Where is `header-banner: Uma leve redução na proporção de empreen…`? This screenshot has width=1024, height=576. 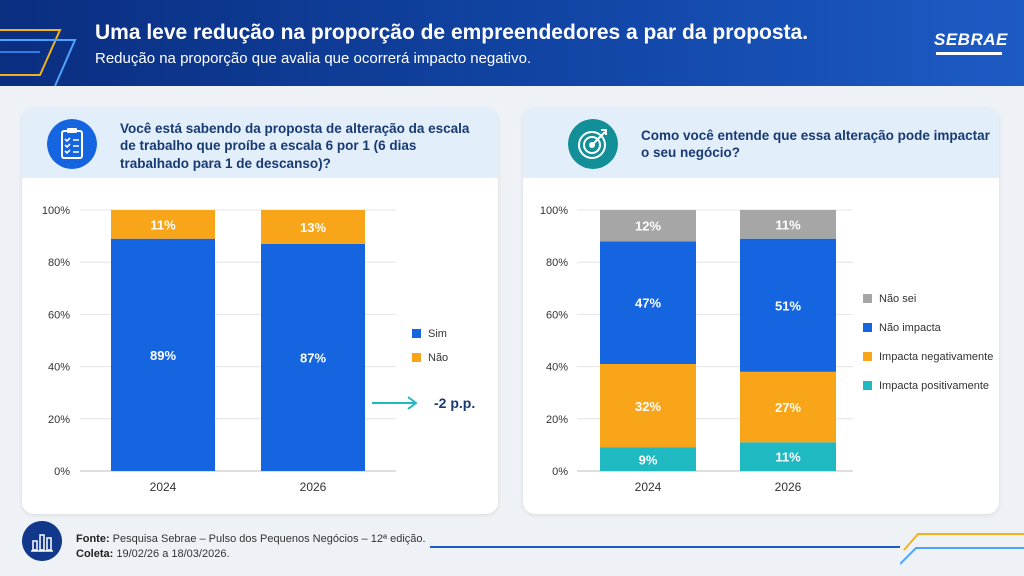
header-banner: Uma leve redução na proporção de empreen… is located at coordinates (512, 43).